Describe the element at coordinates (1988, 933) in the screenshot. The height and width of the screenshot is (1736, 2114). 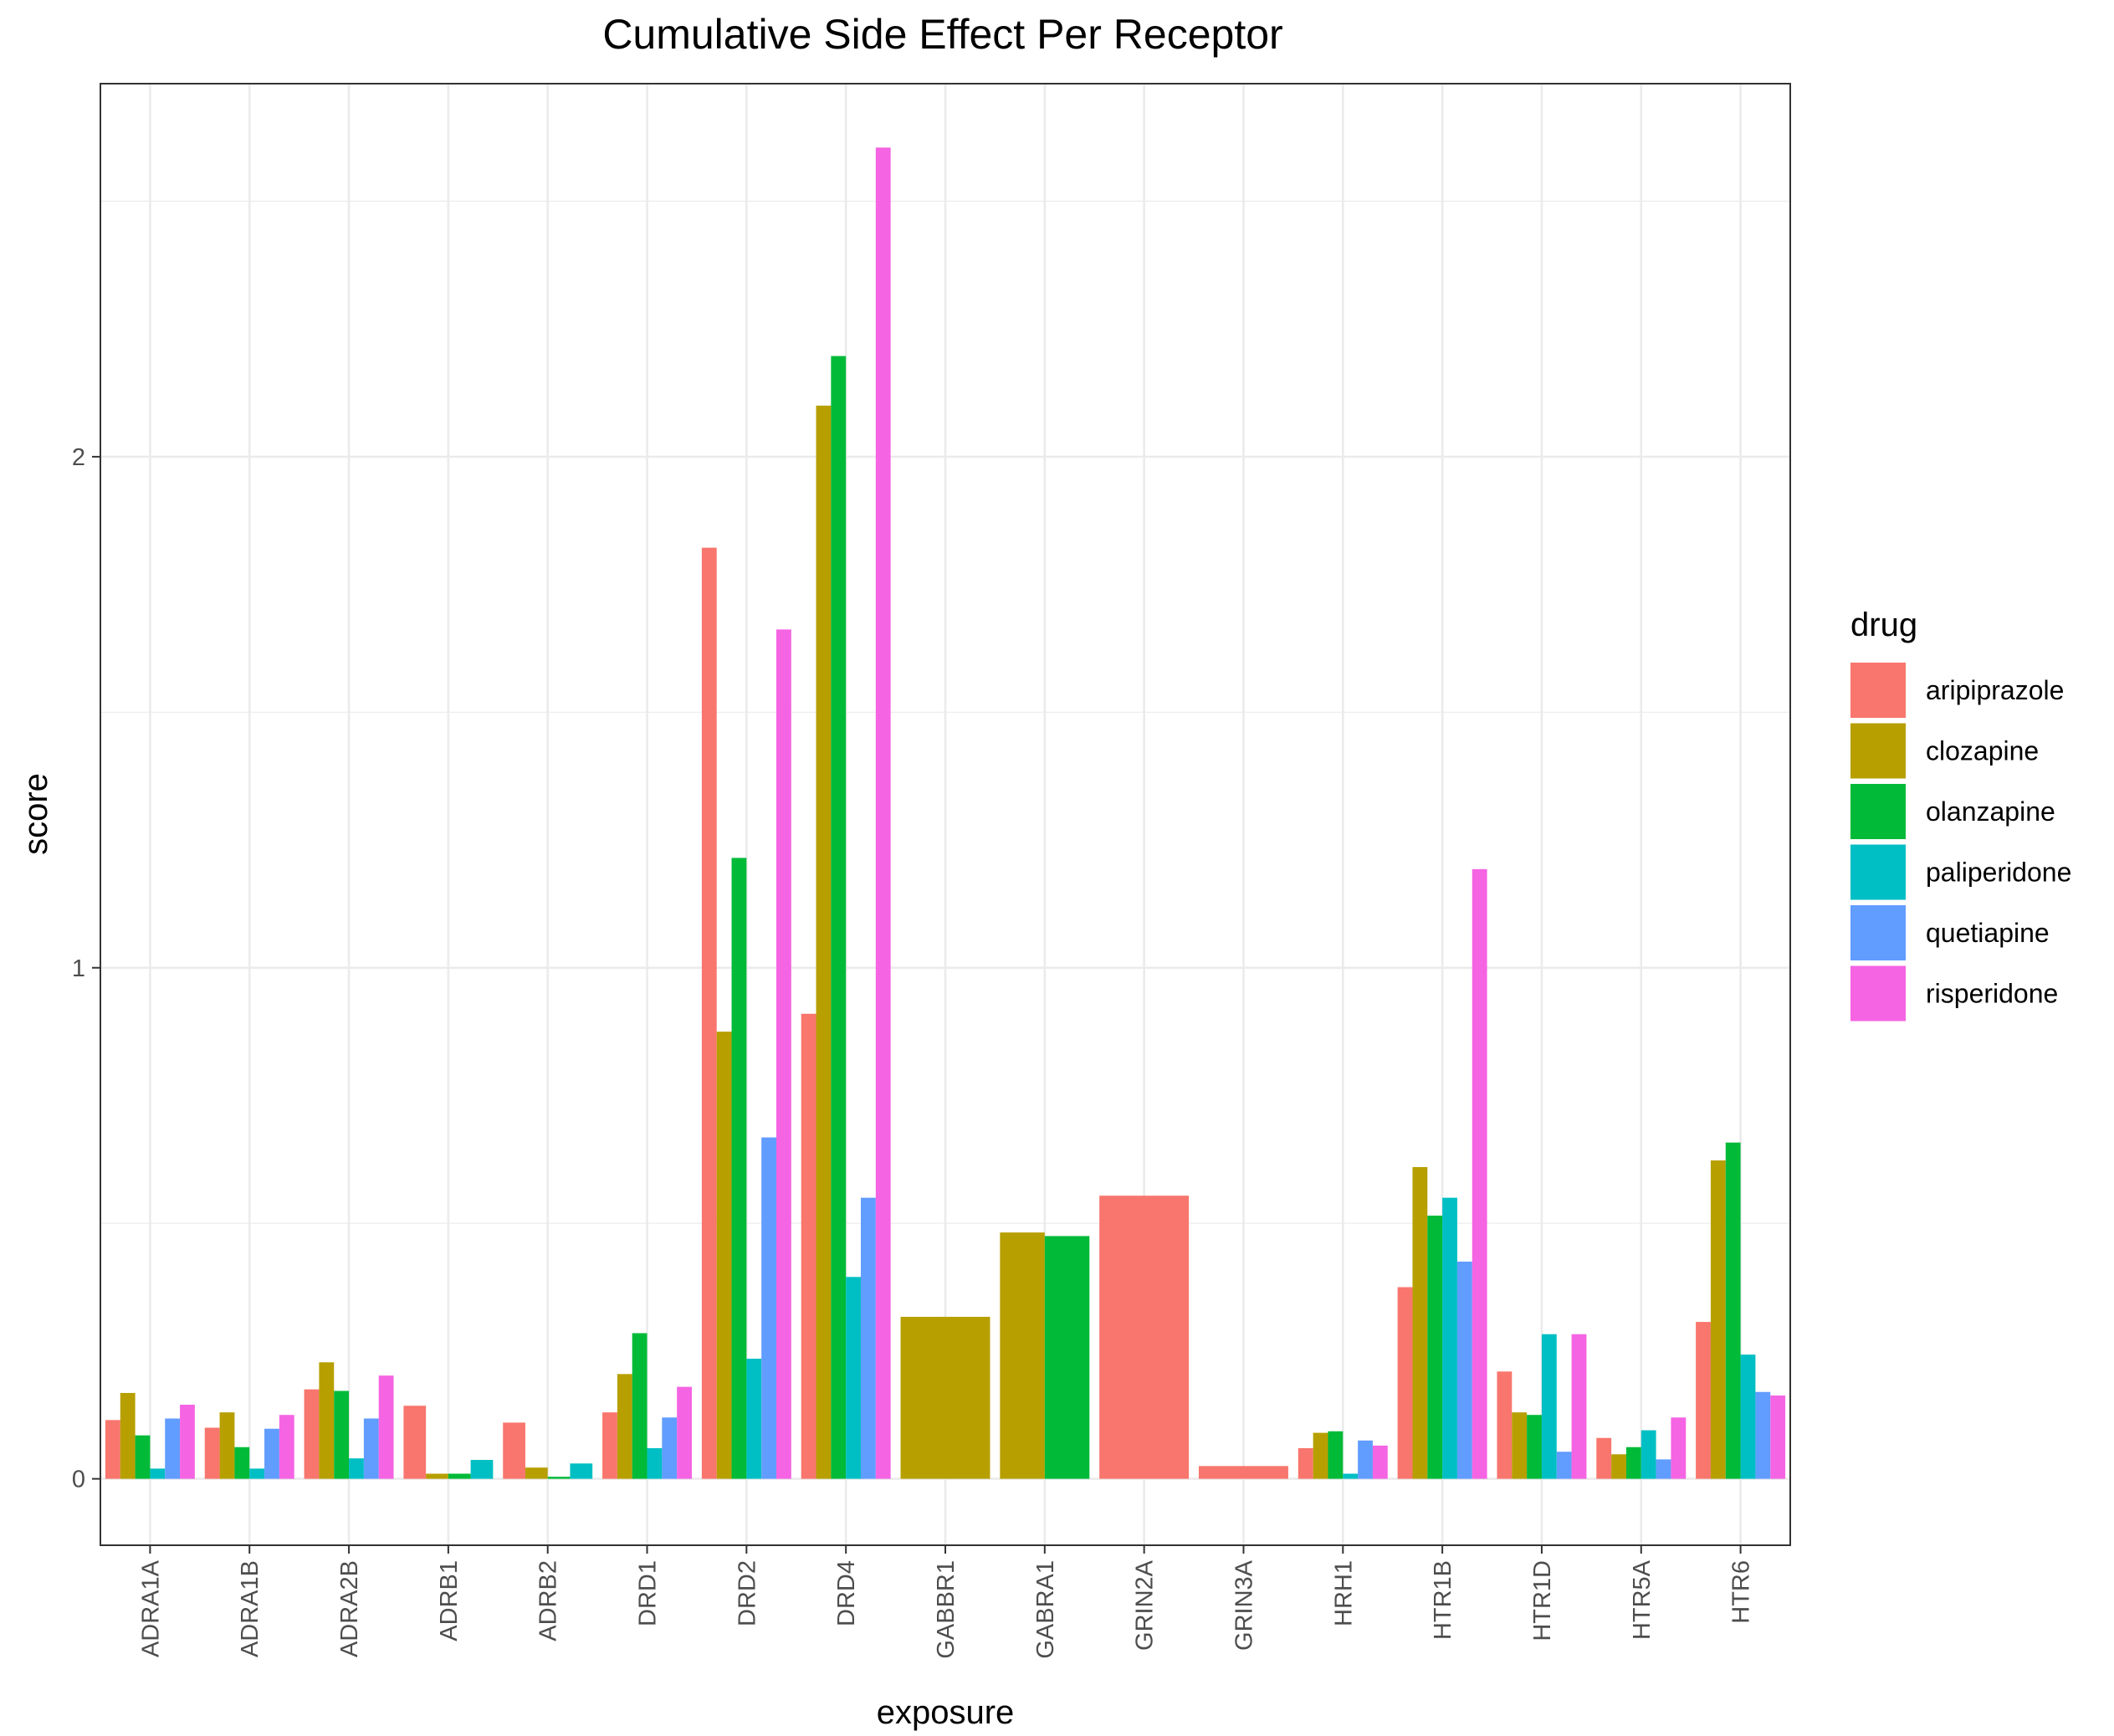
I see `legend-label-quetiapine: quetiapine` at that location.